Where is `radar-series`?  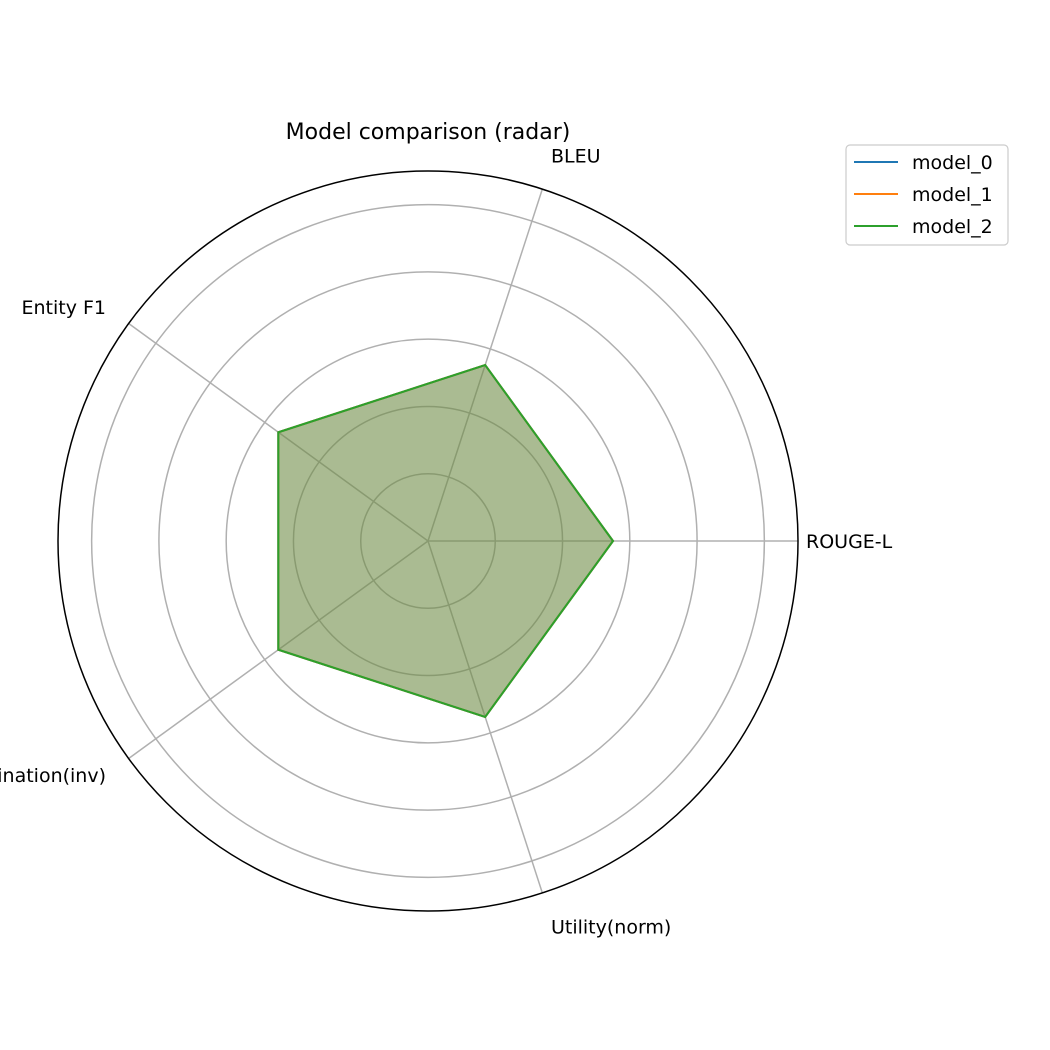
radar-series is located at coordinates (446, 541).